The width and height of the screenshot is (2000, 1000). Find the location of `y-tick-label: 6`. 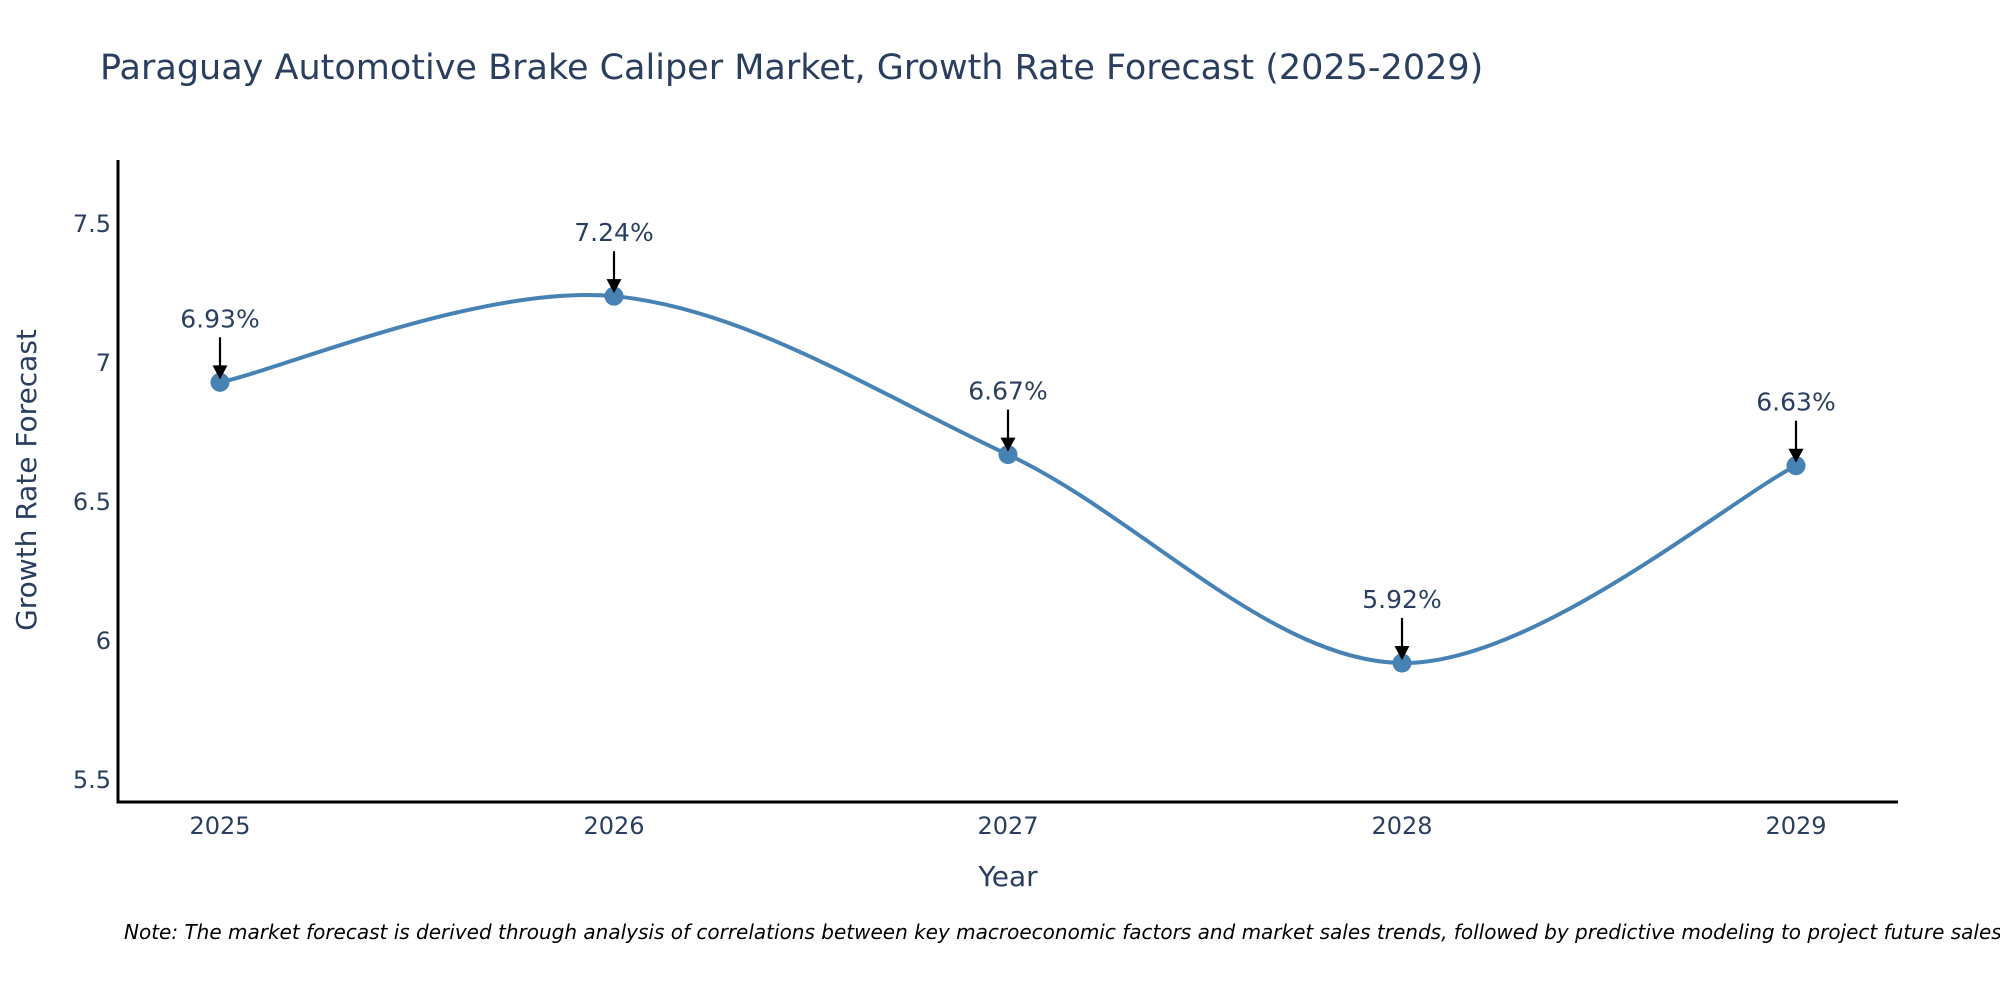

y-tick-label: 6 is located at coordinates (103, 641).